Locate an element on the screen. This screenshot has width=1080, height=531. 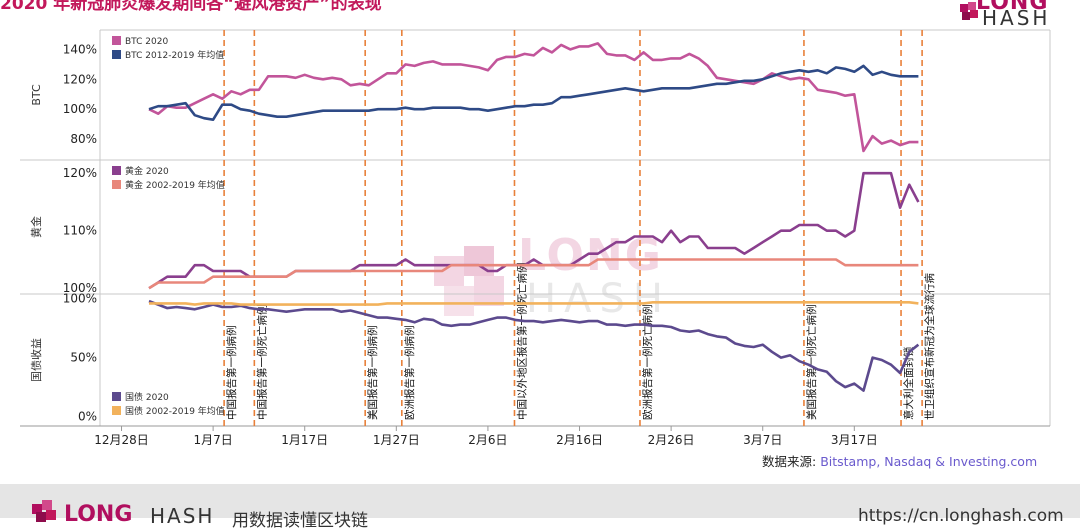
event-label: 中国以外地区报告第一例死亡病例 is located at coordinates (521, 342).